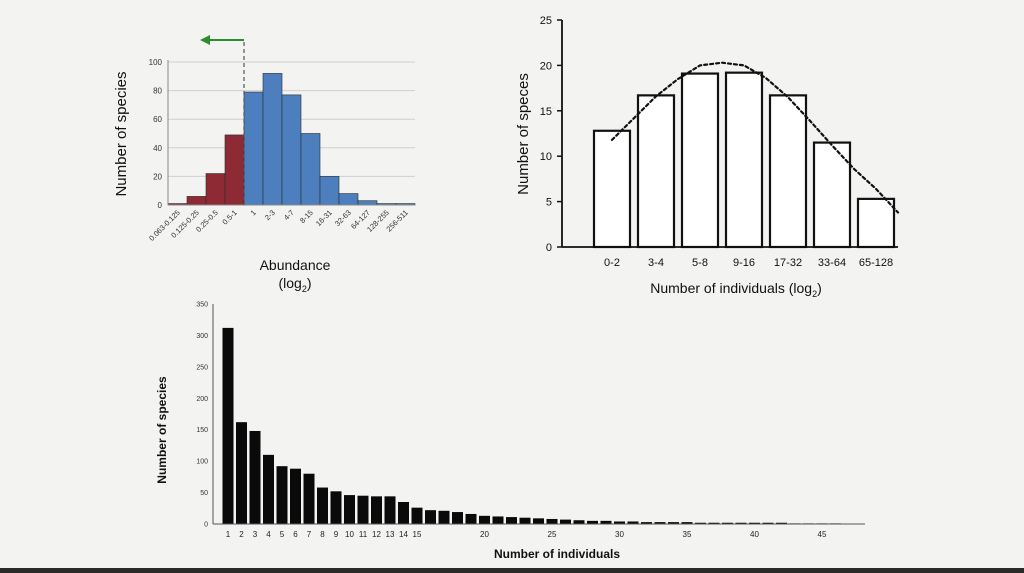 This screenshot has width=1024, height=573. What do you see at coordinates (788, 263) in the screenshot?
I see `chart2-x-tick-label: 17-32` at bounding box center [788, 263].